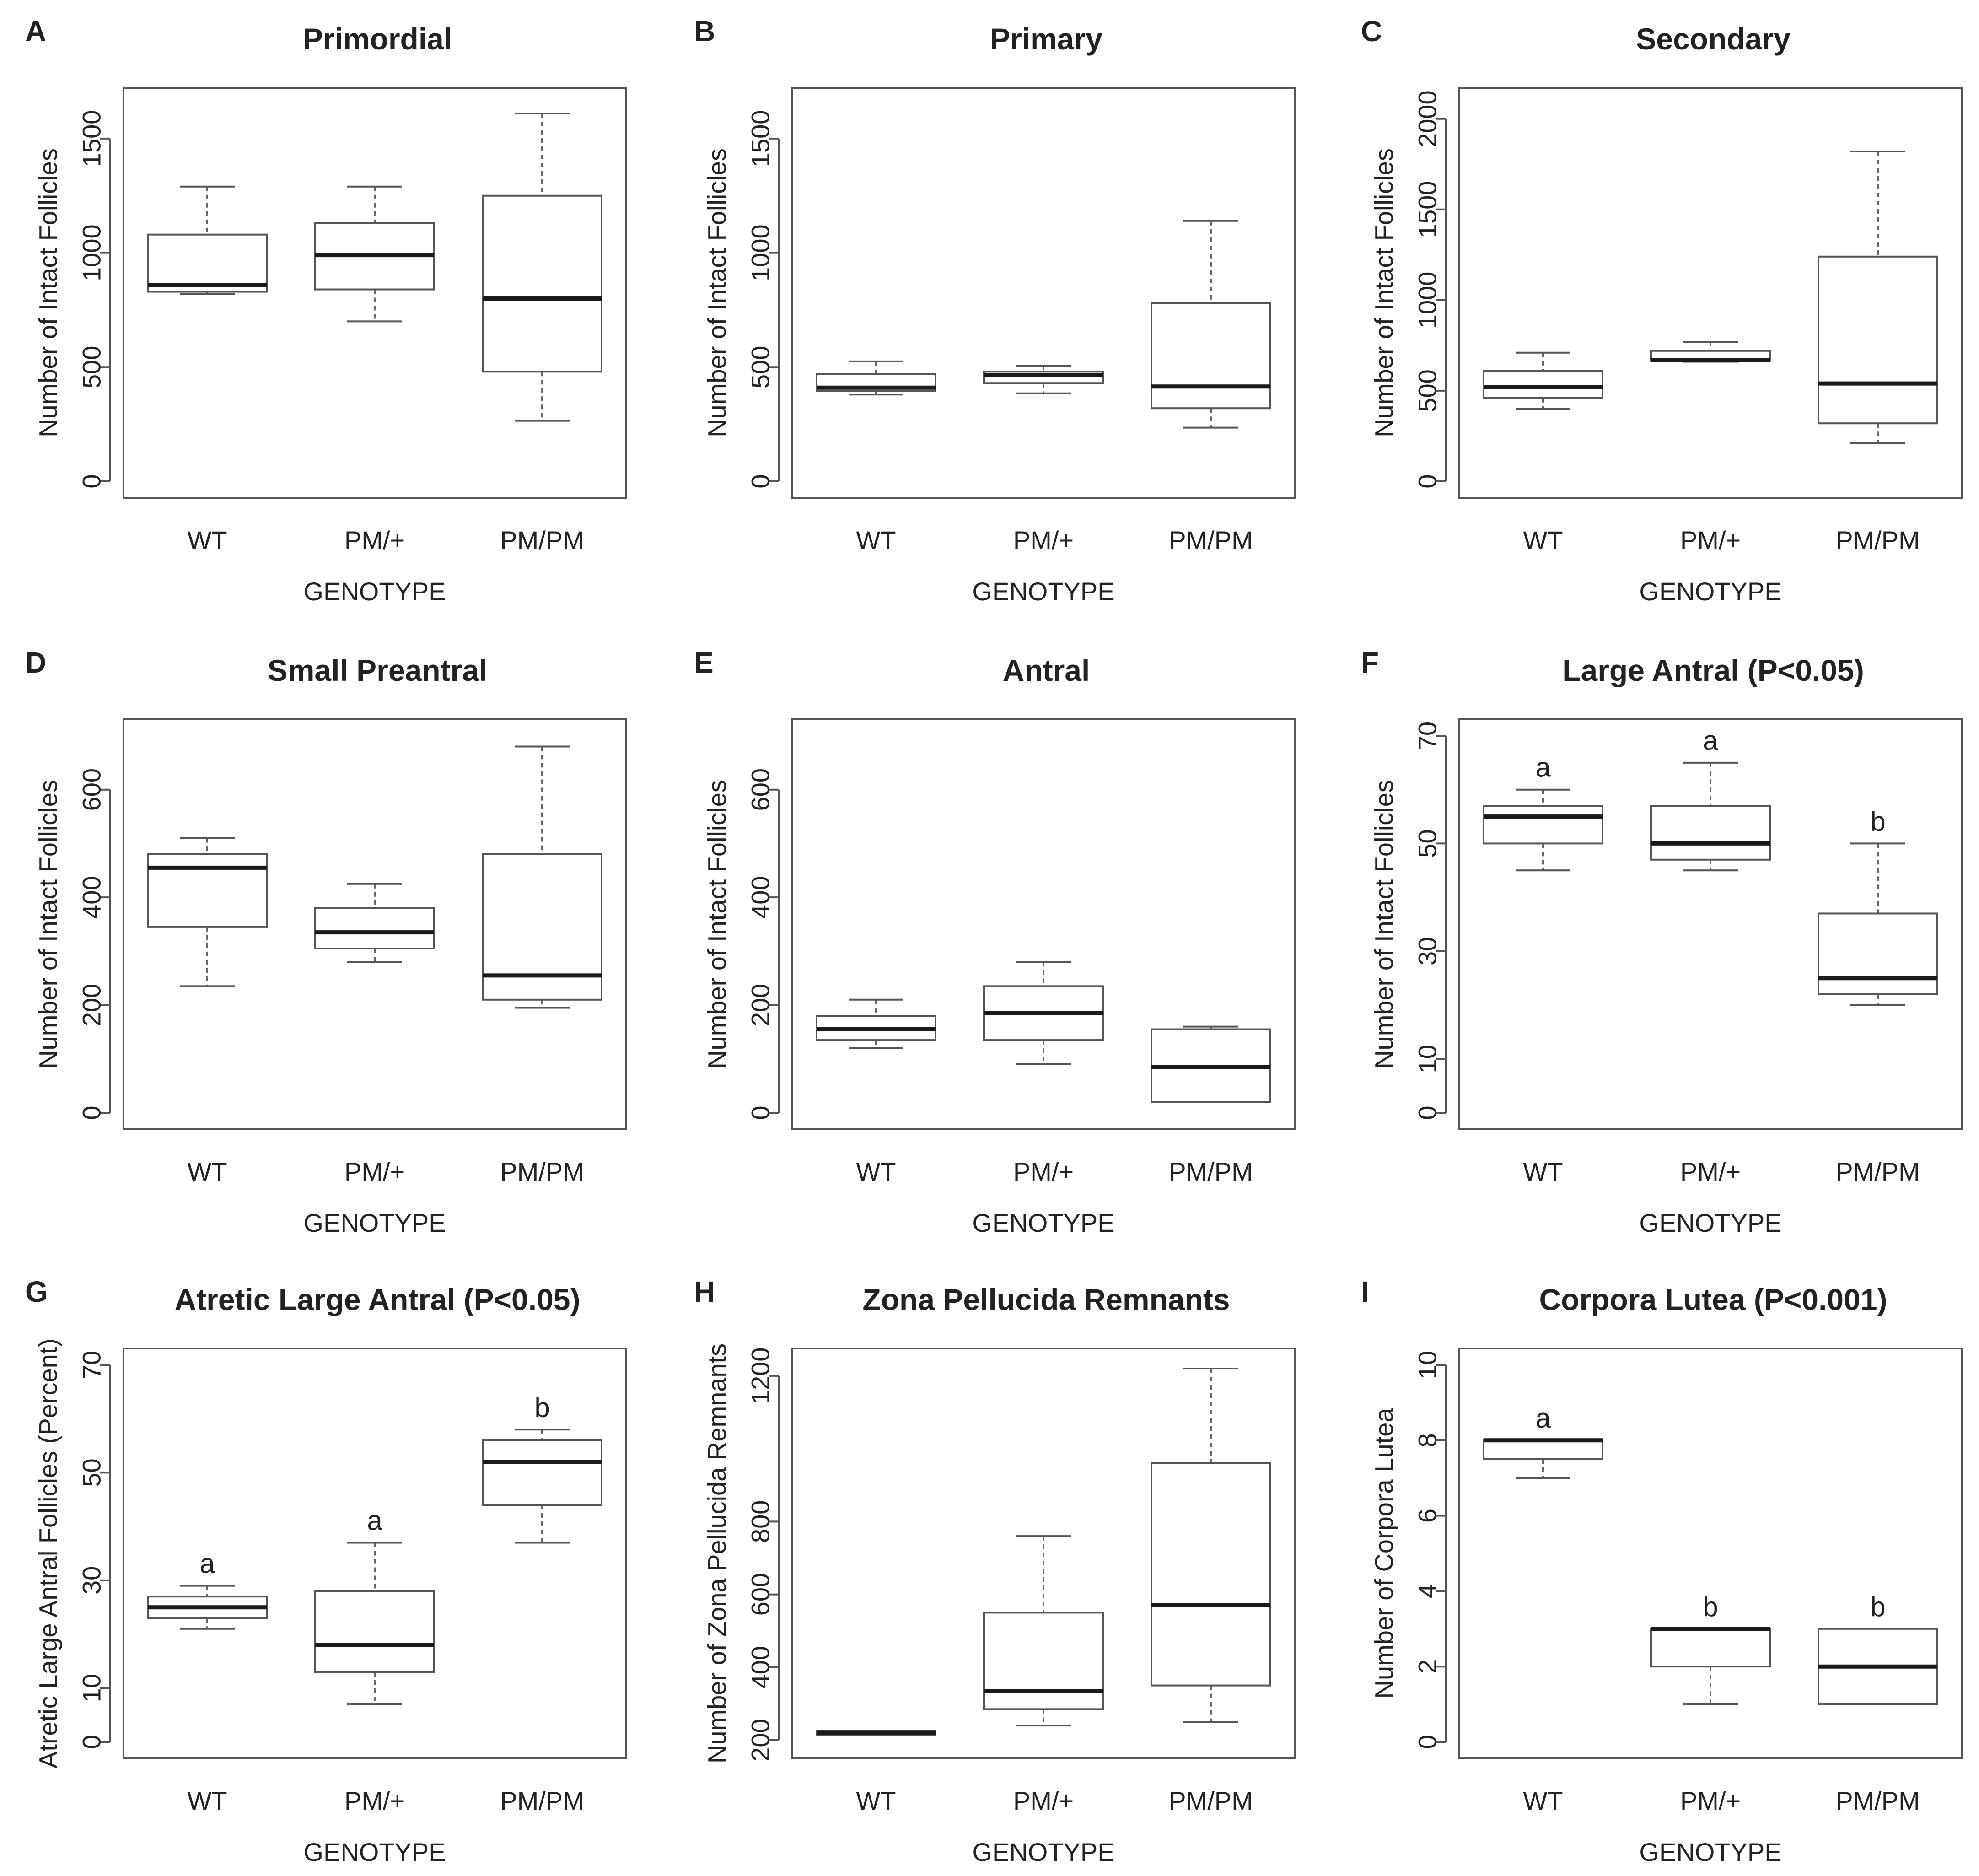 This screenshot has width=1979, height=1876. What do you see at coordinates (1427, 1667) in the screenshot?
I see `y-tick-label: 2` at bounding box center [1427, 1667].